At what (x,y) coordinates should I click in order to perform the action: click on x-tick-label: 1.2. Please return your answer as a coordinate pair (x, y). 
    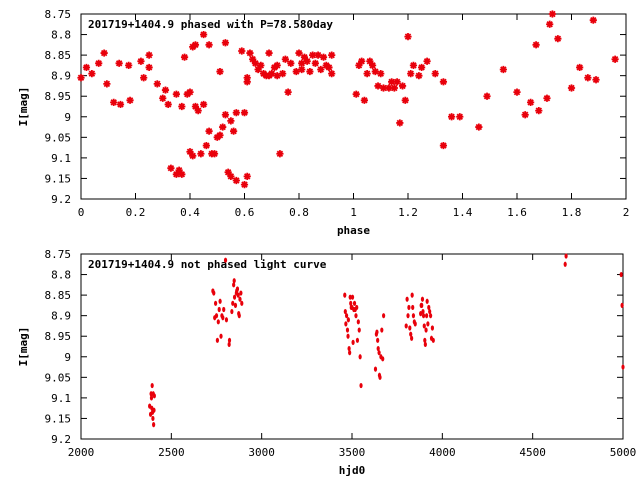
    Looking at the image, I should click on (408, 212).